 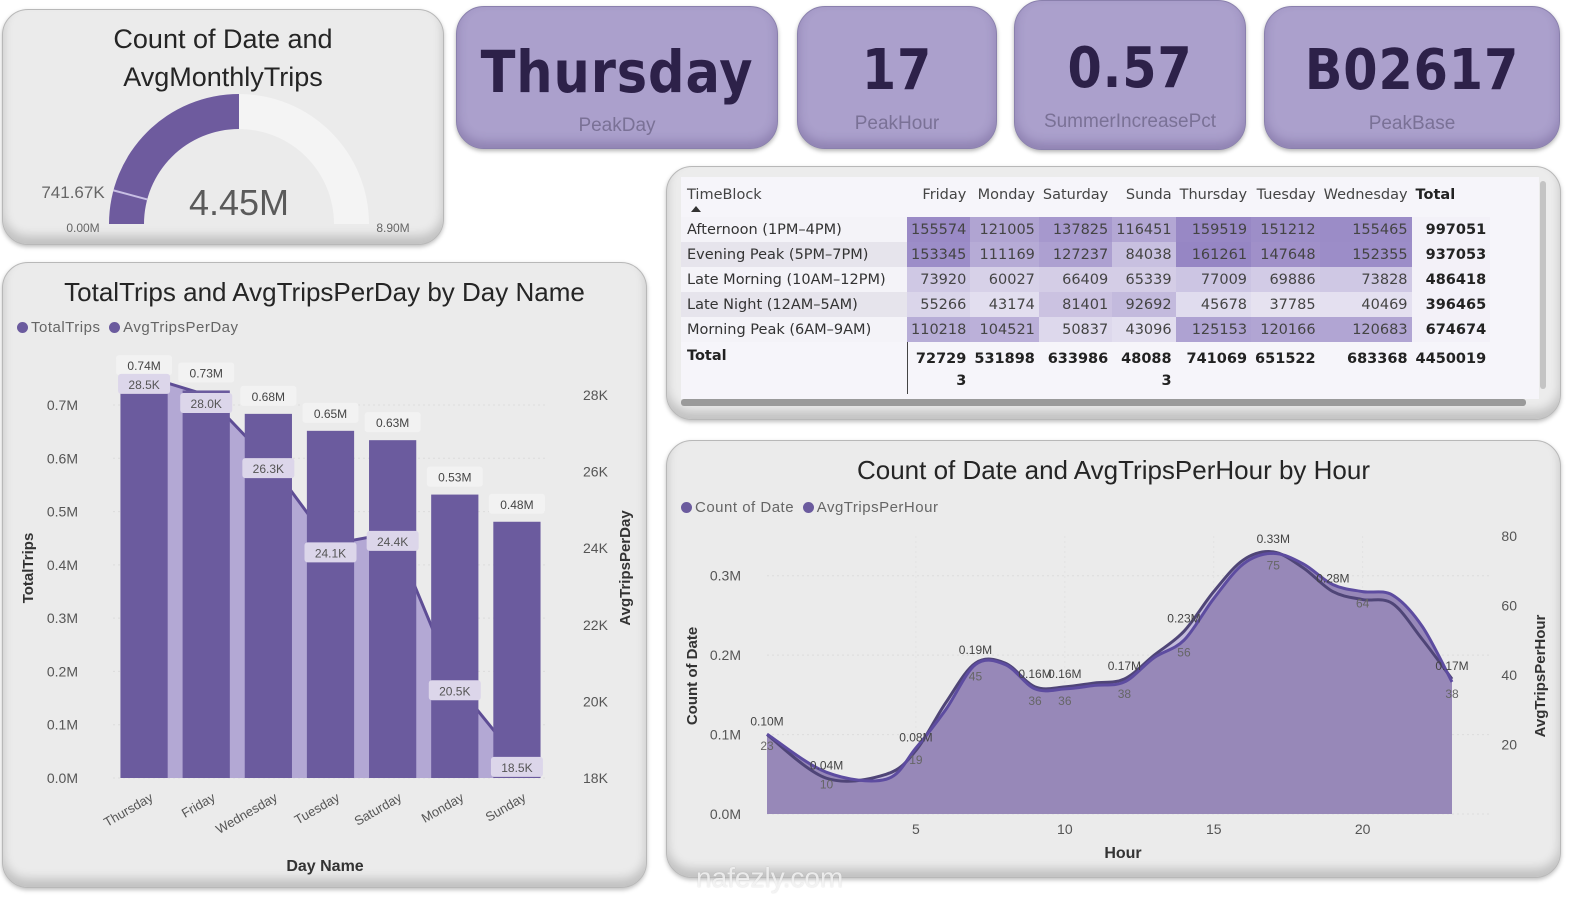 What do you see at coordinates (454, 691) in the screenshot?
I see `avg-value-label: 20.5K` at bounding box center [454, 691].